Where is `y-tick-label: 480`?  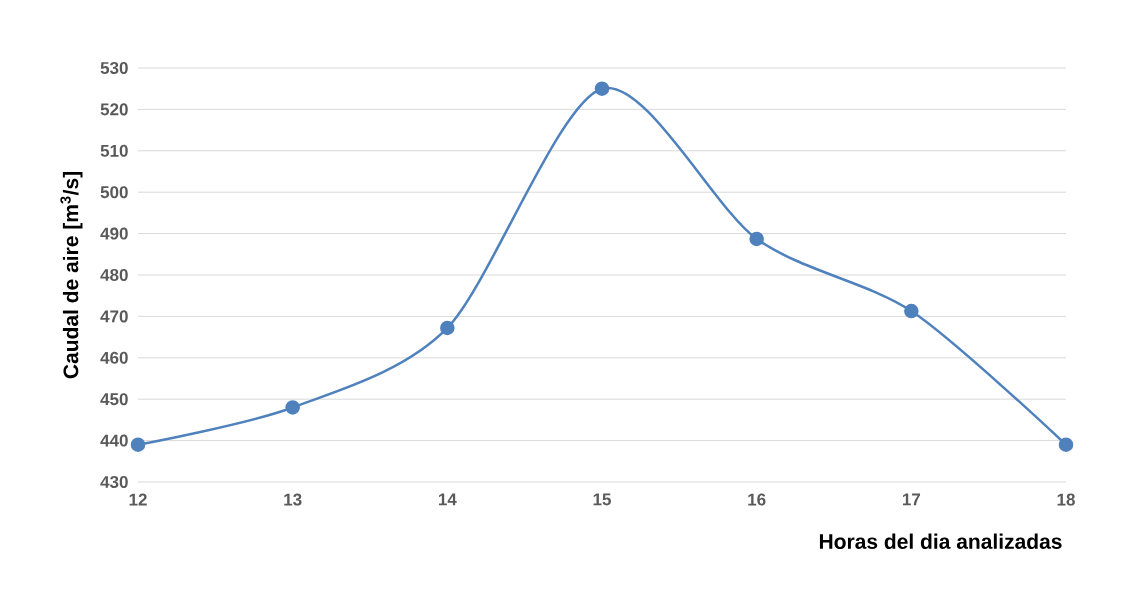 y-tick-label: 480 is located at coordinates (114, 275).